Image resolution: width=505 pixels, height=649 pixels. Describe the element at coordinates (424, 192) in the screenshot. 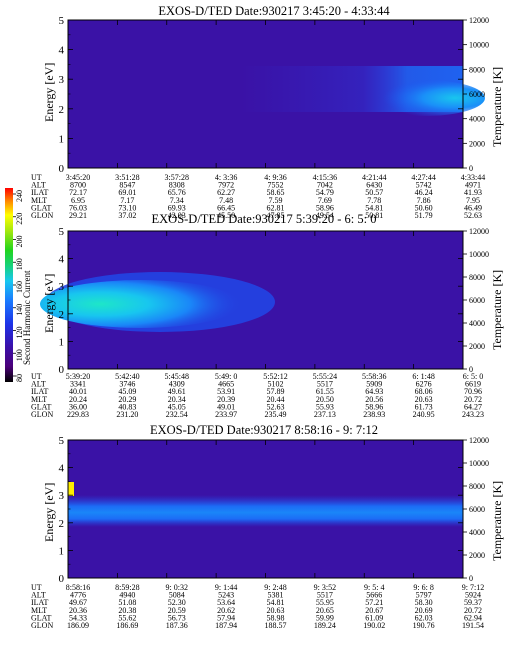

I see `table-cell: 46.24` at that location.